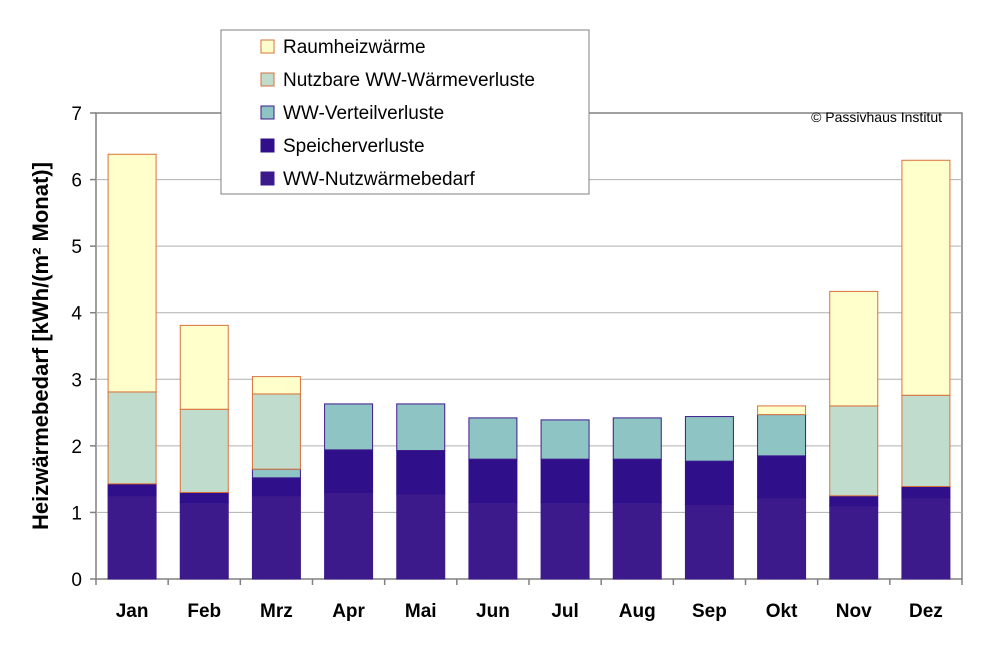  Describe the element at coordinates (76, 181) in the screenshot. I see `y-tick-label: 6` at that location.